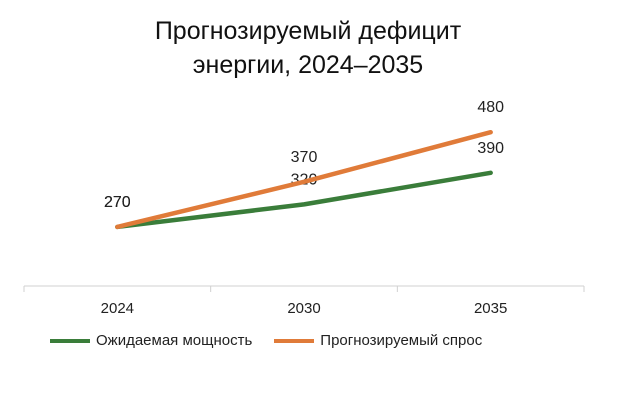 Image resolution: width=640 pixels, height=418 pixels. I want to click on series-line-demand, so click(304, 179).